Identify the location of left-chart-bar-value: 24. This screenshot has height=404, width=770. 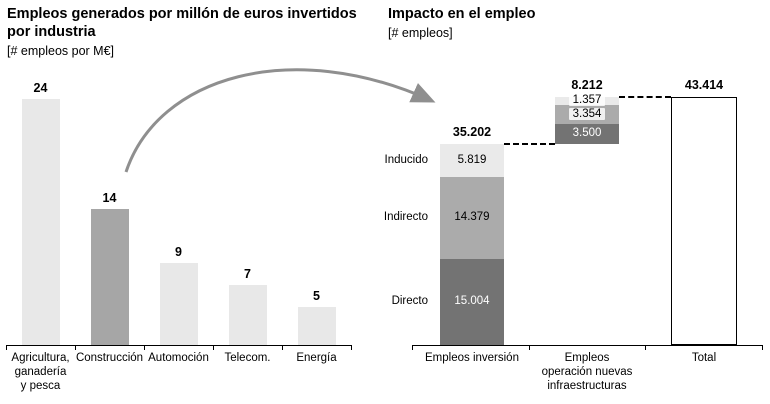
(40, 88).